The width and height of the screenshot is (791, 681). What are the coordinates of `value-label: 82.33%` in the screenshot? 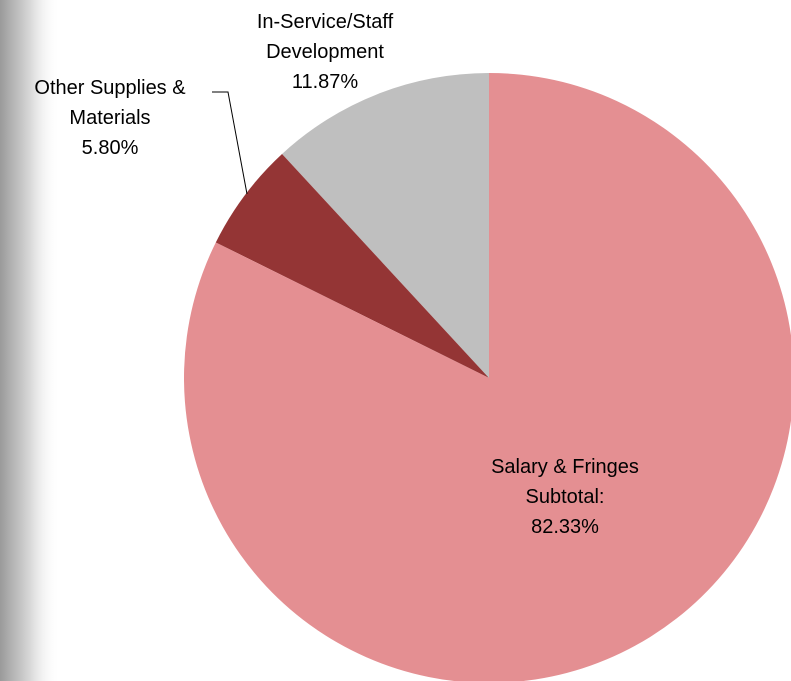 It's located at (565, 527).